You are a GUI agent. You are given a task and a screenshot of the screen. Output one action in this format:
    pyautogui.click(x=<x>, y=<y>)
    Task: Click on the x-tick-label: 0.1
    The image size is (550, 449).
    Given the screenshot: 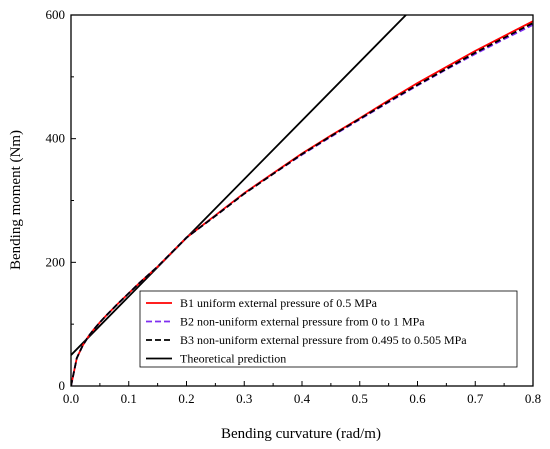 What is the action you would take?
    pyautogui.click(x=129, y=398)
    